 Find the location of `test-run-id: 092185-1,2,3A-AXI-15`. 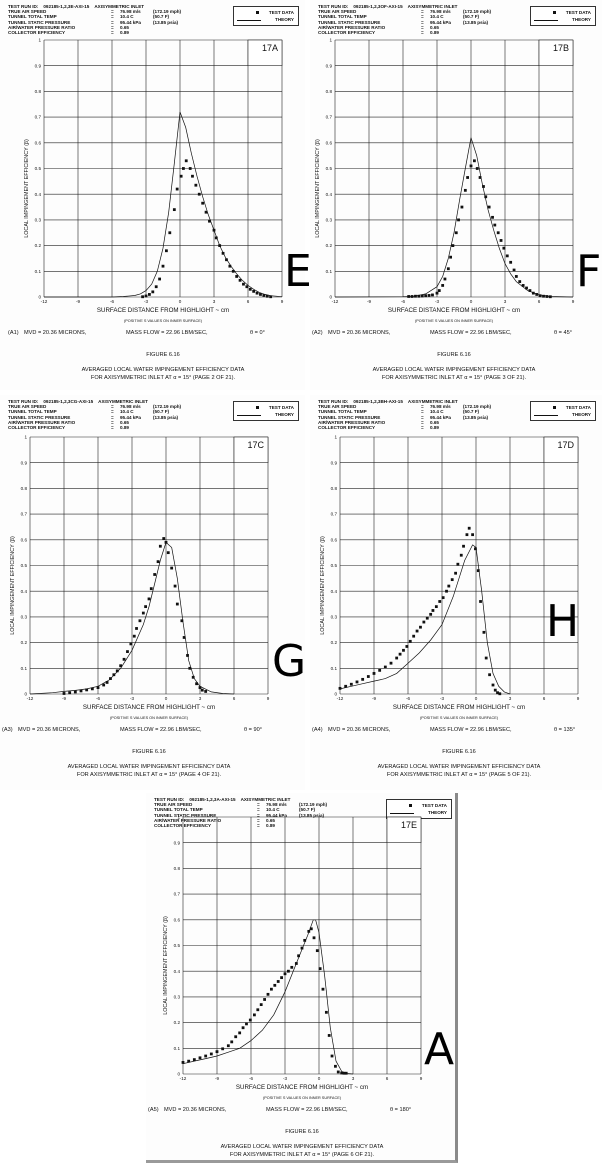

test-run-id: 092185-1,2,3A-AXI-15 is located at coordinates (212, 799).